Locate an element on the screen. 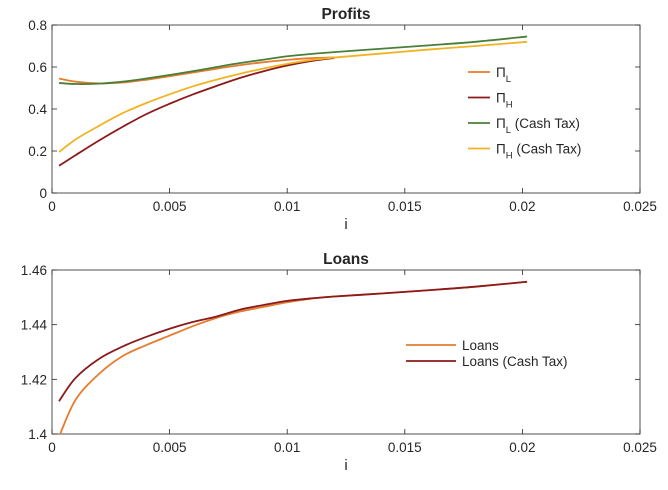 This screenshot has width=668, height=490. legend-label: Loans (Cash Tax) is located at coordinates (515, 361).